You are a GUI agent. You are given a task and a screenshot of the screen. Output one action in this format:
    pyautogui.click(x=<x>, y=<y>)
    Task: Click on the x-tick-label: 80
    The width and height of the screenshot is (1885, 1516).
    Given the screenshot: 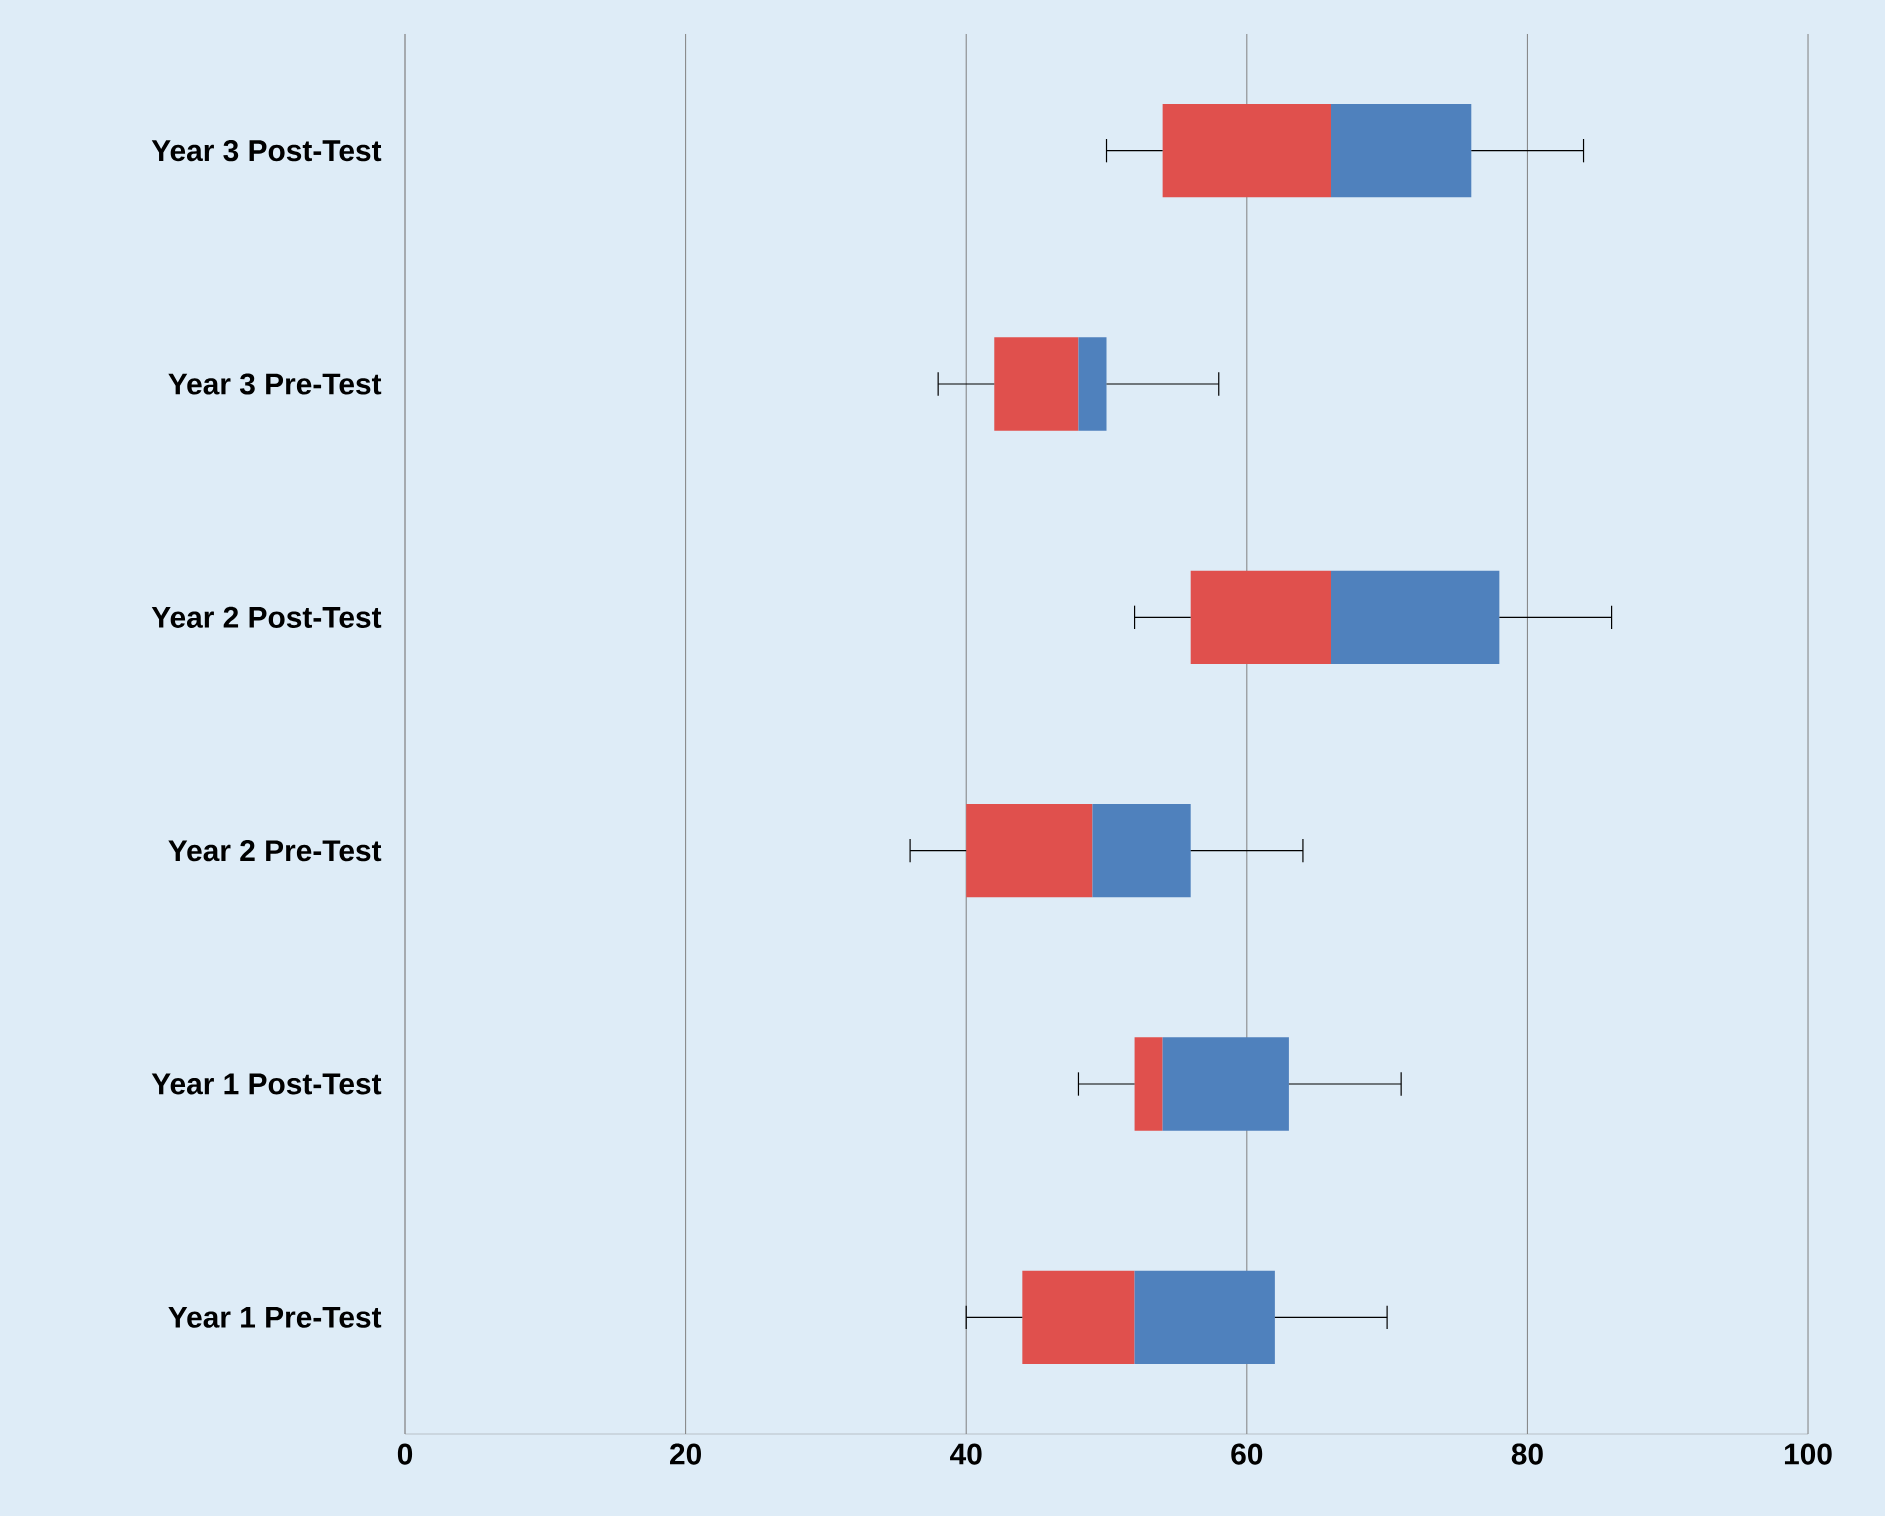 What is the action you would take?
    pyautogui.click(x=1527, y=1454)
    